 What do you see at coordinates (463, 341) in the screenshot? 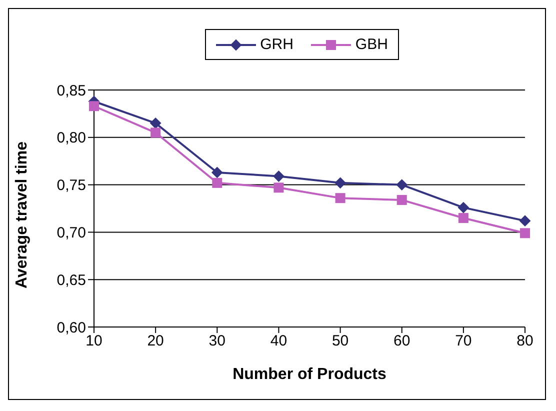
I see `x-tick-label: 70` at bounding box center [463, 341].